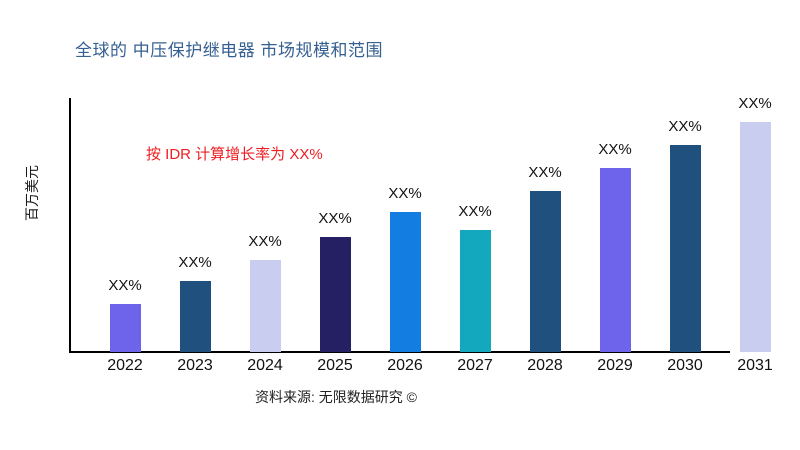  Describe the element at coordinates (335, 218) in the screenshot. I see `bar-value-label-2025: XX%` at that location.